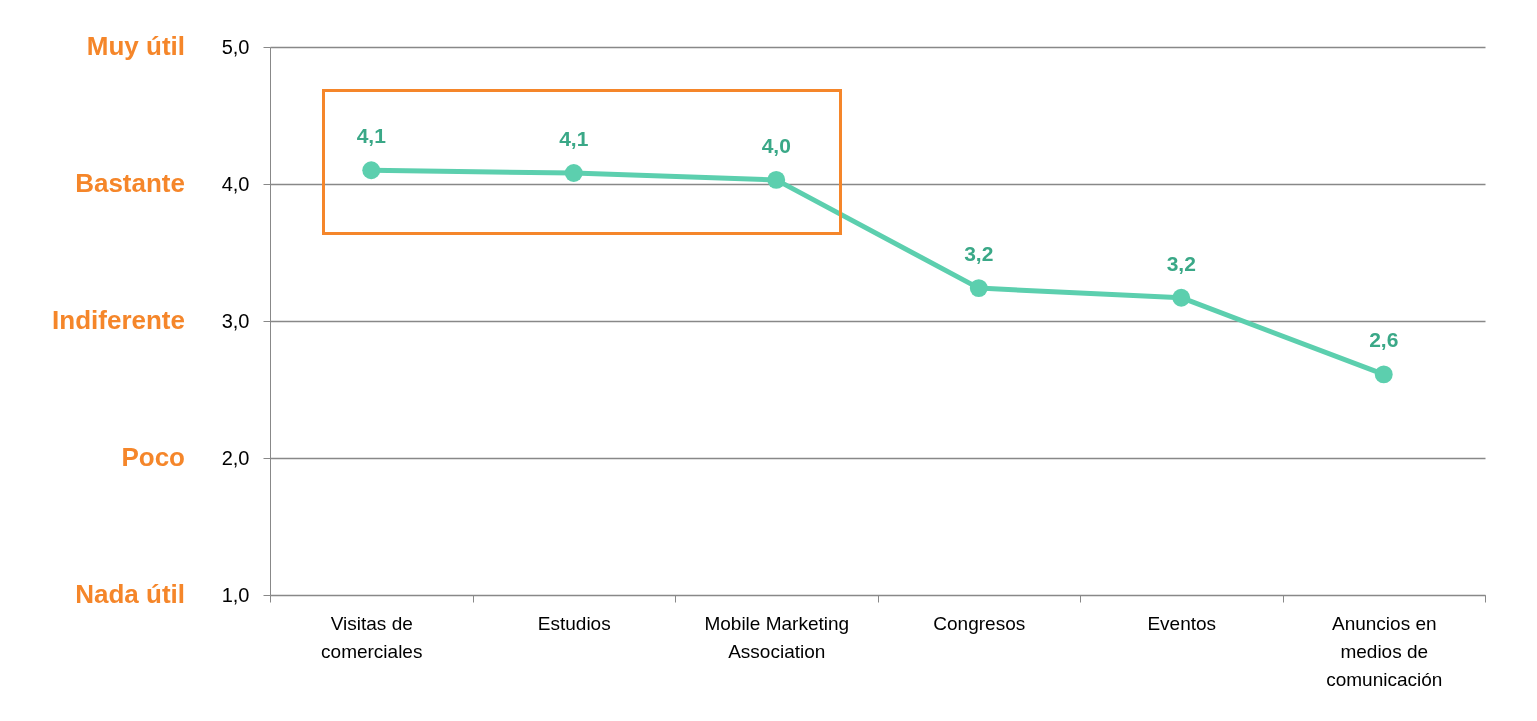  Describe the element at coordinates (1384, 651) in the screenshot. I see `x-tick-label: Anuncios en medios de comunicación` at that location.